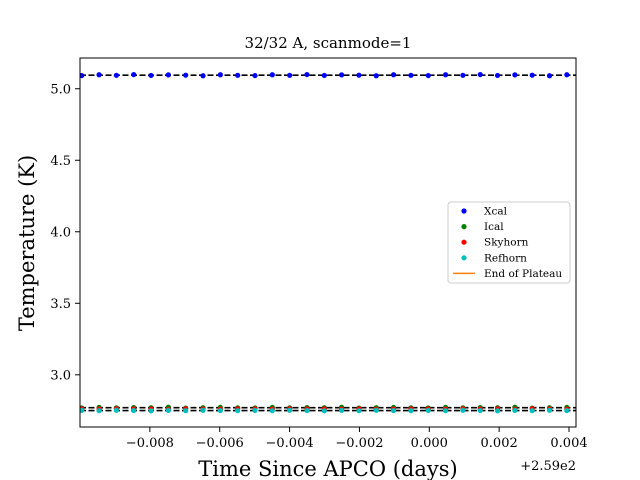 This screenshot has width=640, height=480. Describe the element at coordinates (150, 443) in the screenshot. I see `x-tick-label: −0.008` at that location.